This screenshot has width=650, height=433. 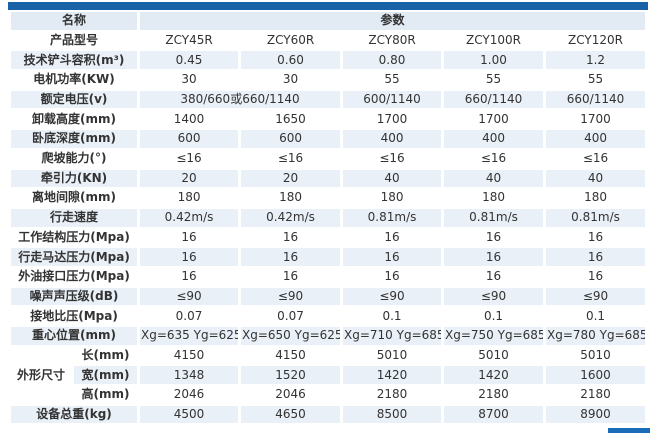 I want to click on table-row: 外形尺寸 长(mm) 4150 4150 5010 5010 5010, so click(x=328, y=375).